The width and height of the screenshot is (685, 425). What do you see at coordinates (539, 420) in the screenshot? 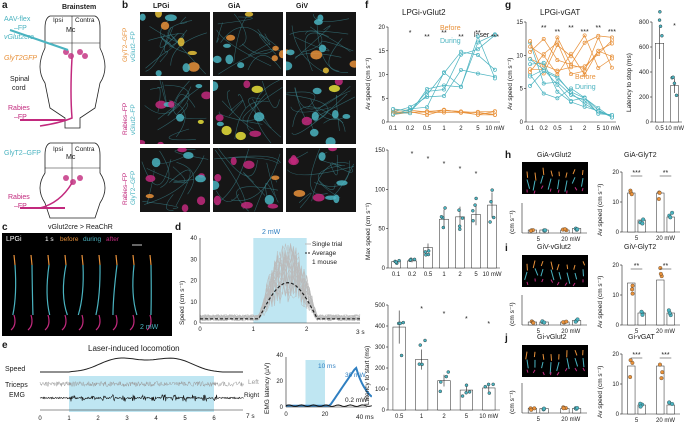
I see `x-tick-label: 5` at bounding box center [539, 420].